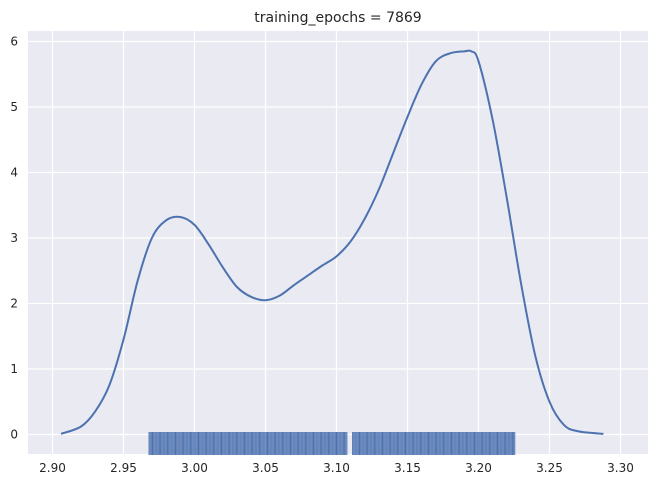 This screenshot has width=660, height=487. I want to click on x-tick-label: 3.25, so click(549, 468).